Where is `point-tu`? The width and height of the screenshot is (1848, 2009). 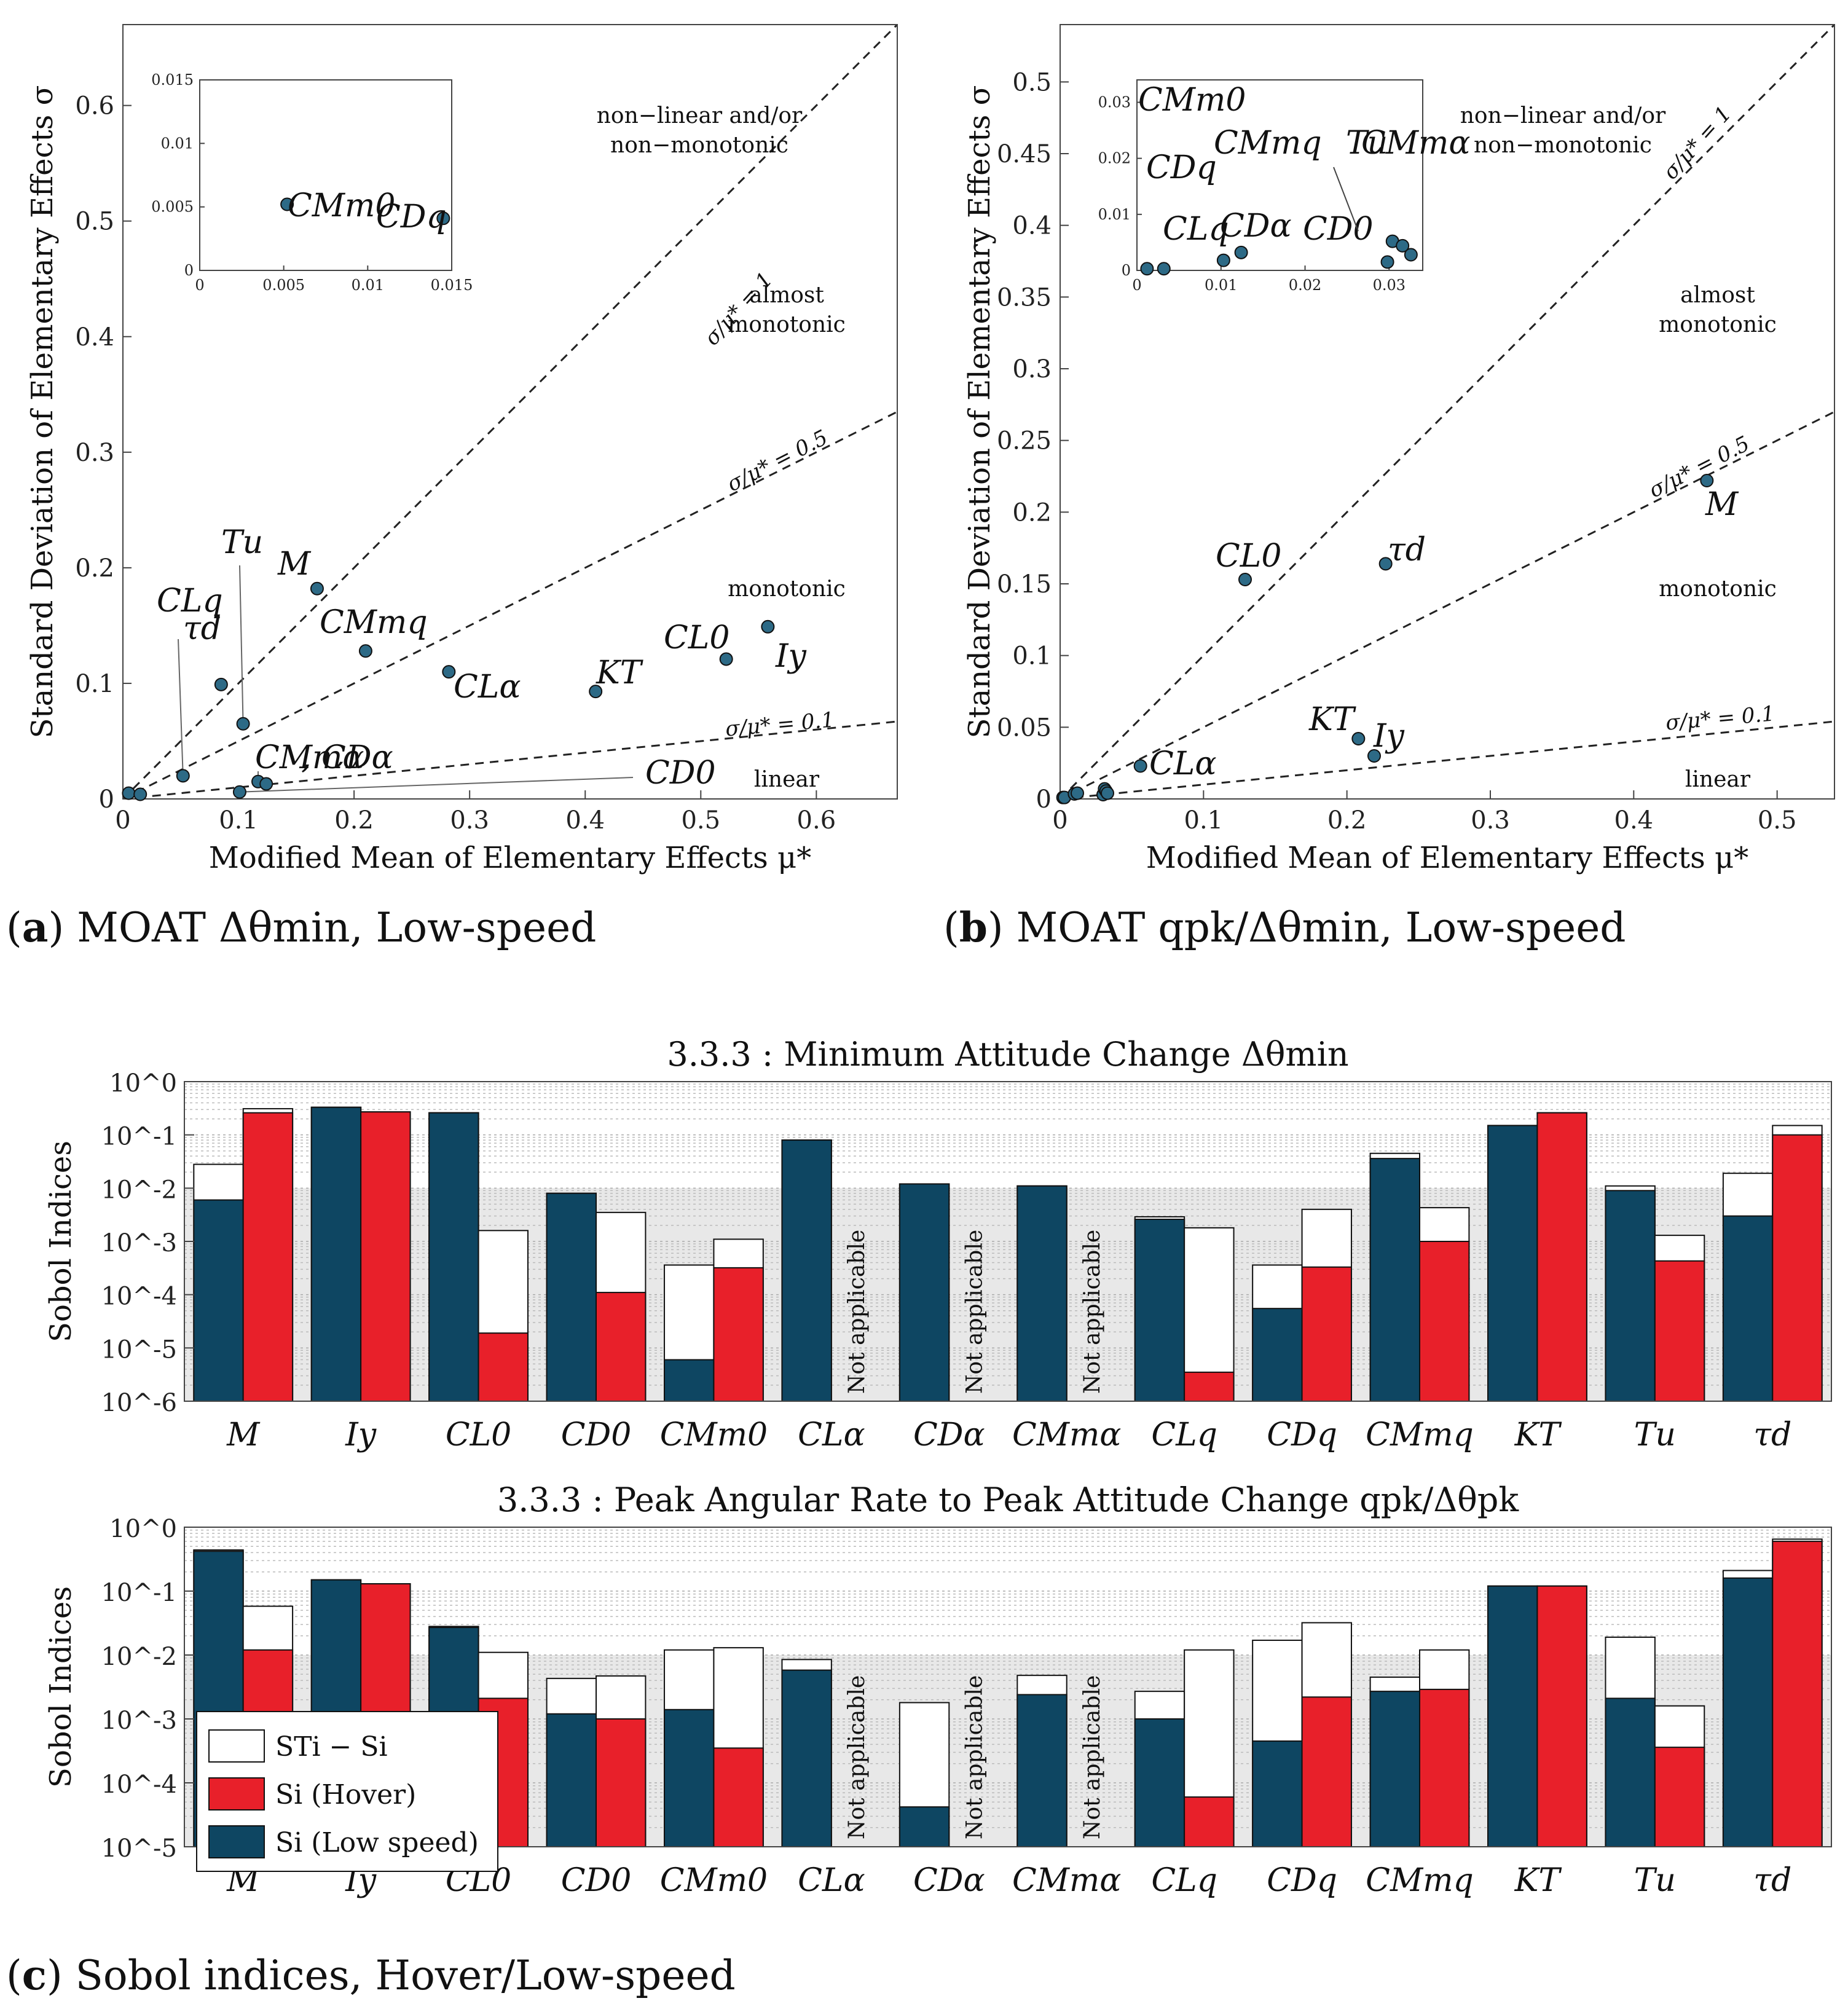 point-tu is located at coordinates (243, 724).